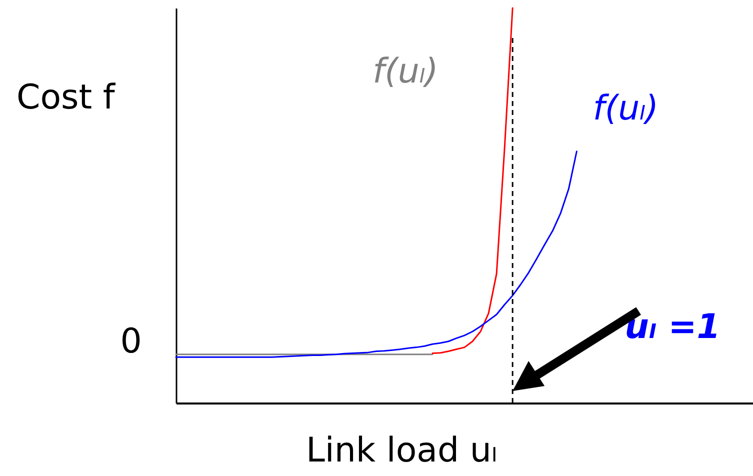 Image resolution: width=753 pixels, height=476 pixels. I want to click on y-axis-title: Cost f, so click(66, 98).